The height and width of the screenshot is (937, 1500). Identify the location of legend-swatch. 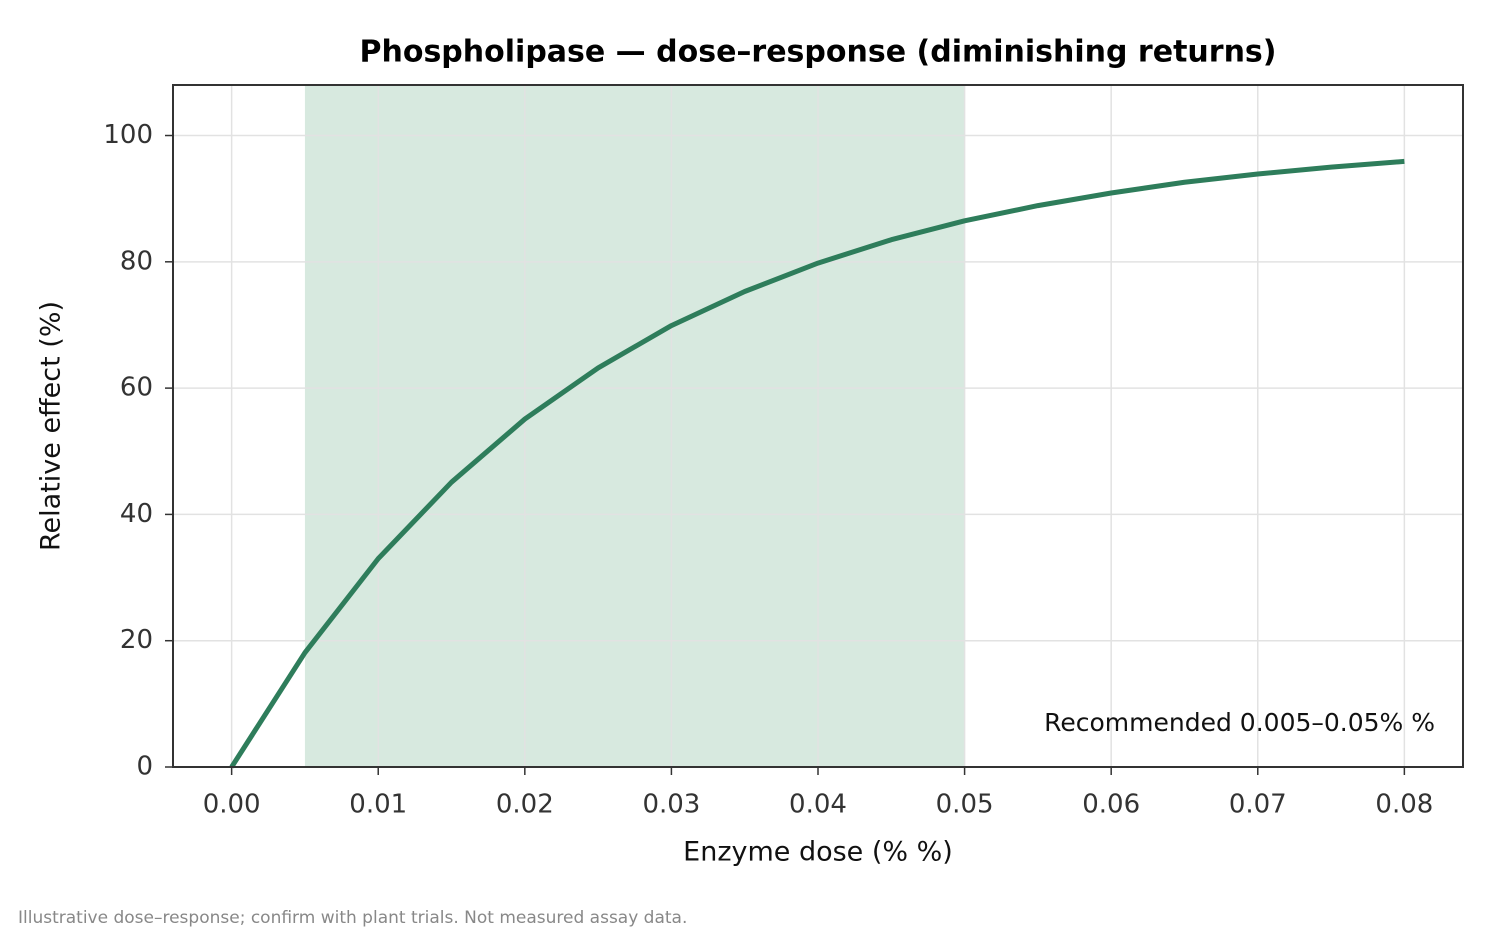
(924, 724).